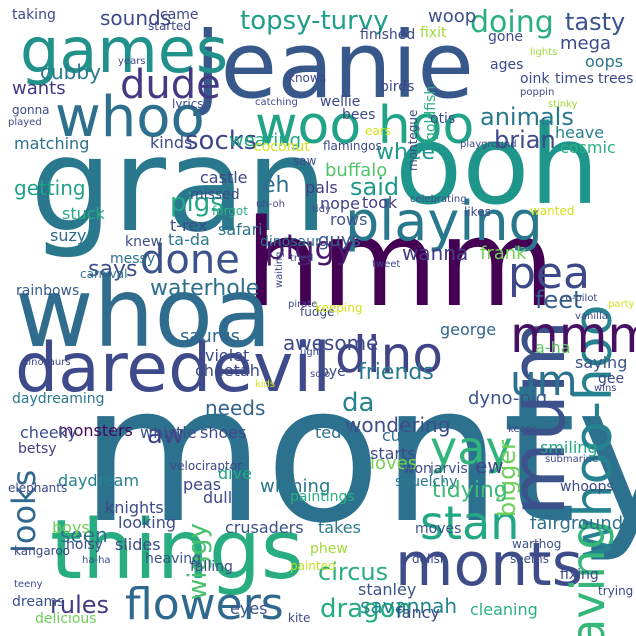 The image size is (636, 636). I want to click on word-da: da, so click(358, 403).